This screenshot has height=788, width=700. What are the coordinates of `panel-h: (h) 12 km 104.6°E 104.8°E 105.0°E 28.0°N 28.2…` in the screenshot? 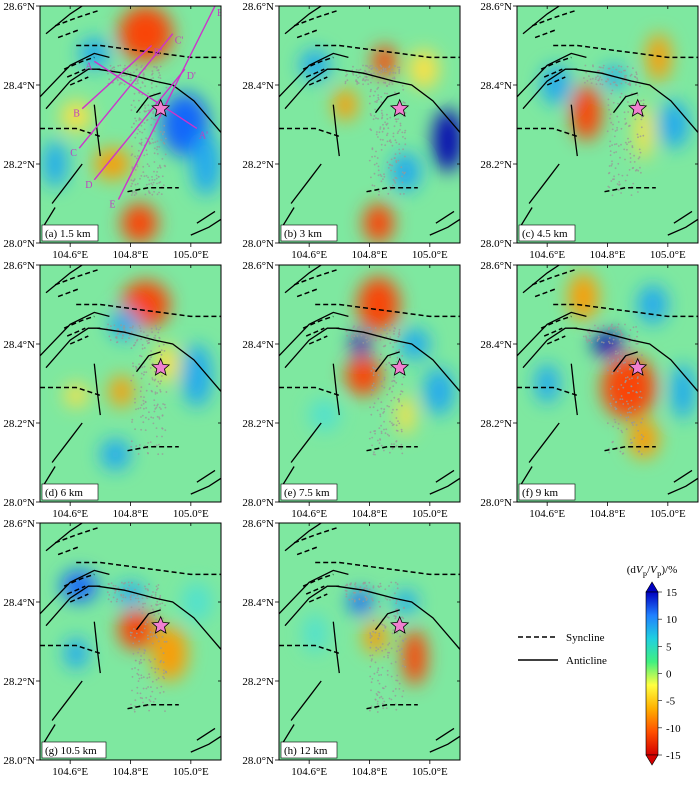 It's located at (351, 648).